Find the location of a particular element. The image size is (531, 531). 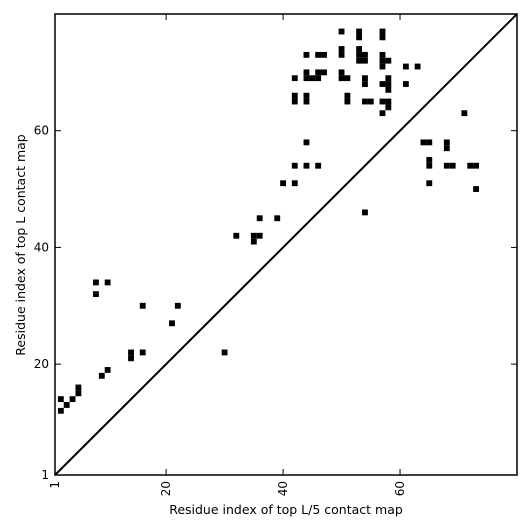

x-tick-label: 1 is located at coordinates (55, 485).